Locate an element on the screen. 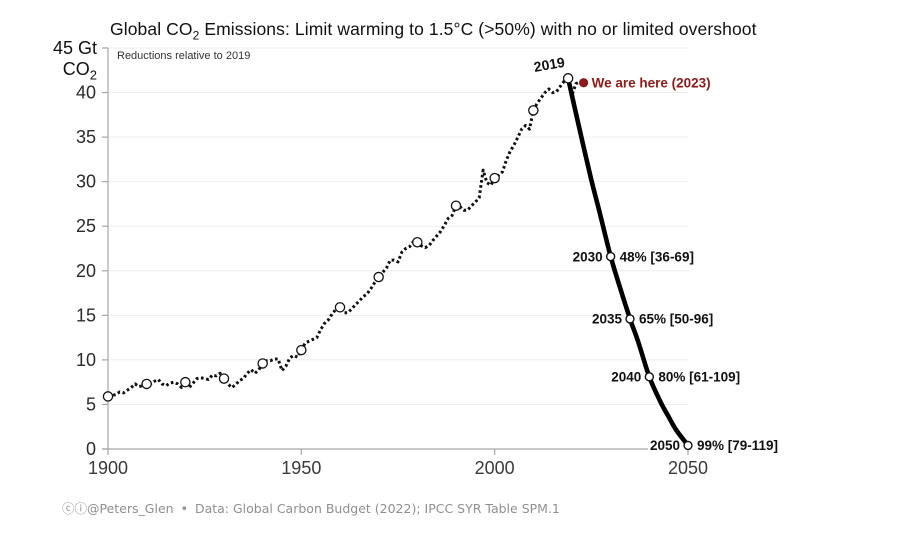 The image size is (918, 534). y-tick-label: 25 is located at coordinates (86, 226).